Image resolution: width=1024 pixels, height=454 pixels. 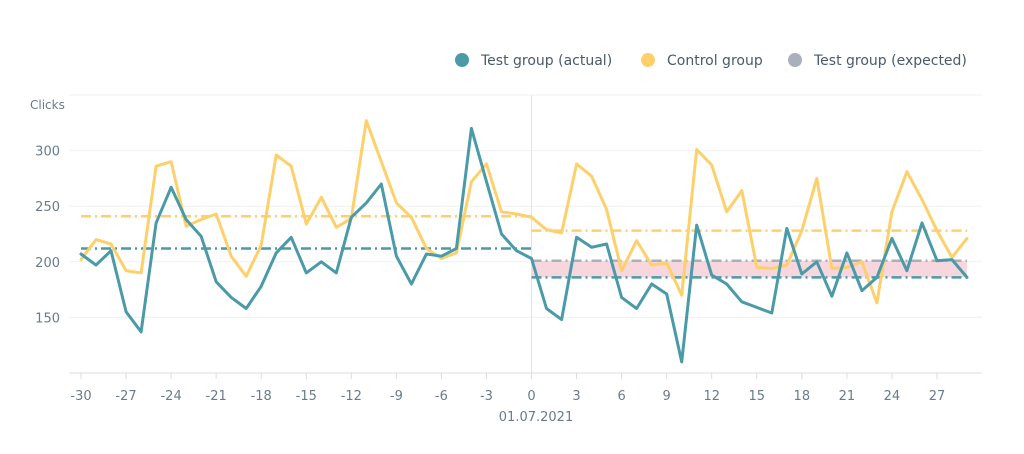 What do you see at coordinates (47, 152) in the screenshot?
I see `y-tick-label: 300` at bounding box center [47, 152].